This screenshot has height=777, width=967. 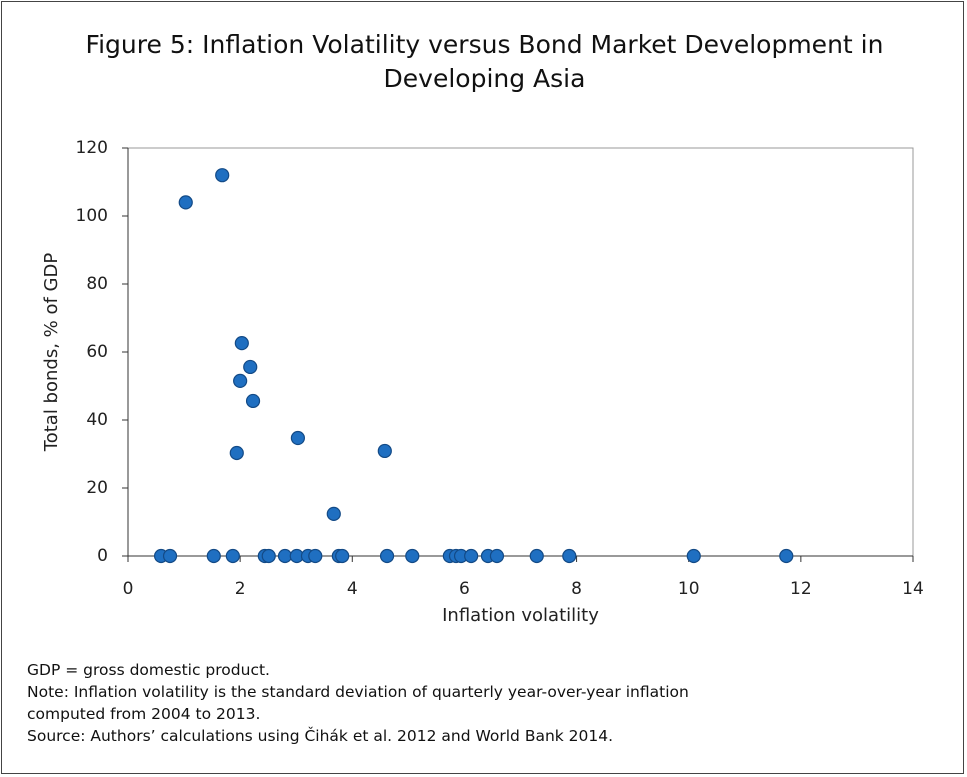 What do you see at coordinates (464, 589) in the screenshot?
I see `x-tick-label: 6` at bounding box center [464, 589].